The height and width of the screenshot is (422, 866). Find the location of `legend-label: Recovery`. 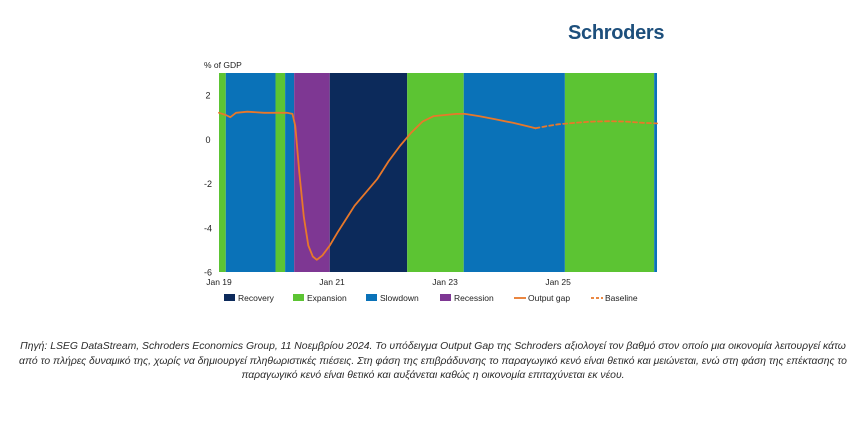

legend-label: Recovery is located at coordinates (256, 298).